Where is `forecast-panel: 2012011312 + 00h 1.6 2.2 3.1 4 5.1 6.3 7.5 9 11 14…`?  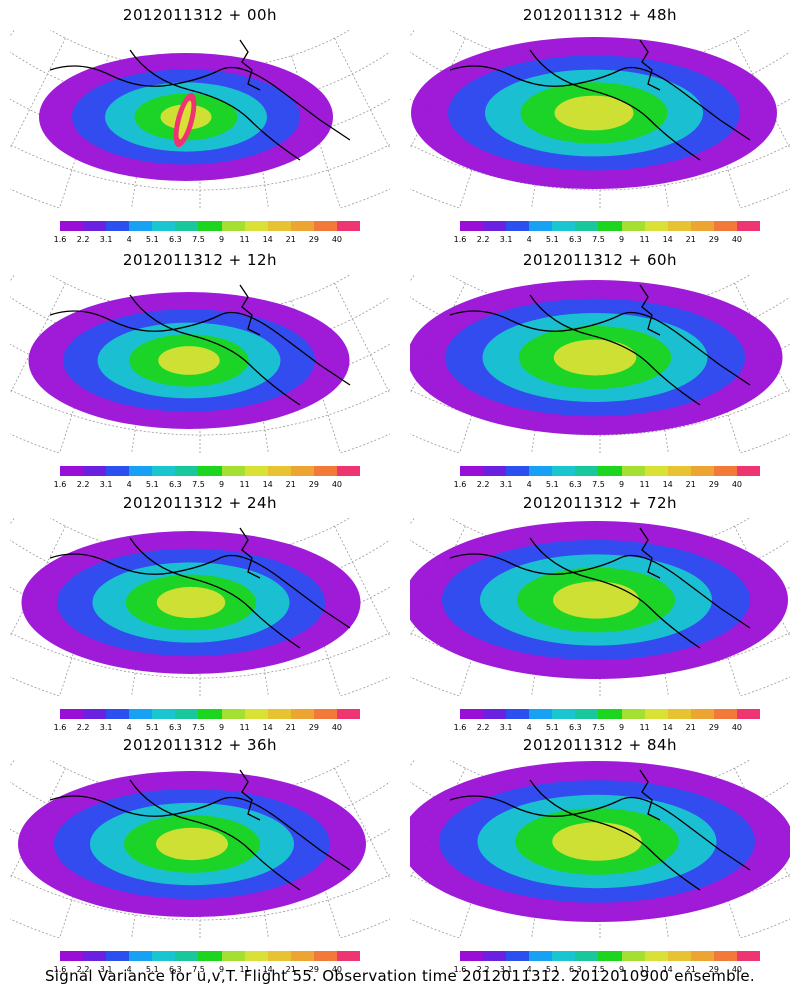
forecast-panel: 2012011312 + 00h 1.6 2.2 3.1 4 5.1 6.3 7.5 9 11 14… is located at coordinates (200, 122).